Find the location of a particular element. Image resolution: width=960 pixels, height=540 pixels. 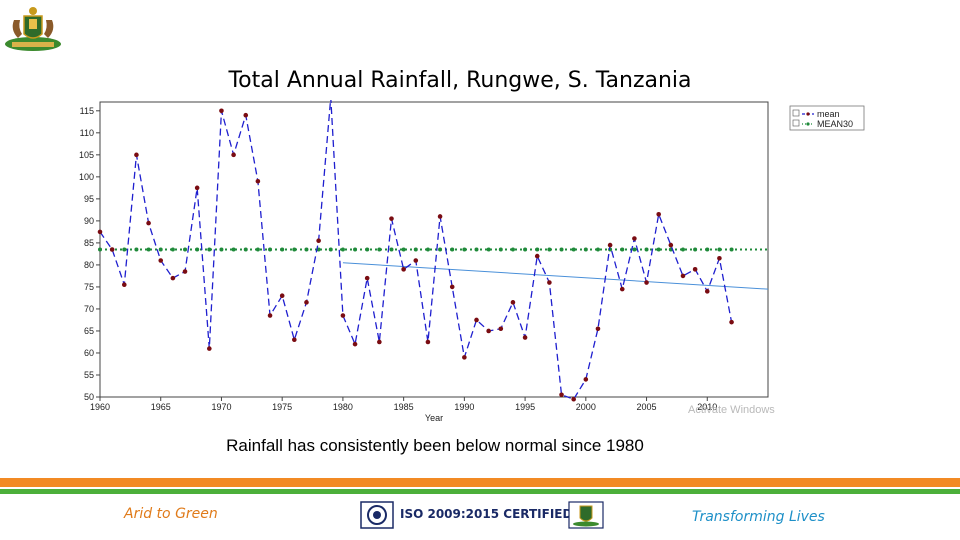

activate-windows-watermark: Activate Windows is located at coordinates (731, 410).